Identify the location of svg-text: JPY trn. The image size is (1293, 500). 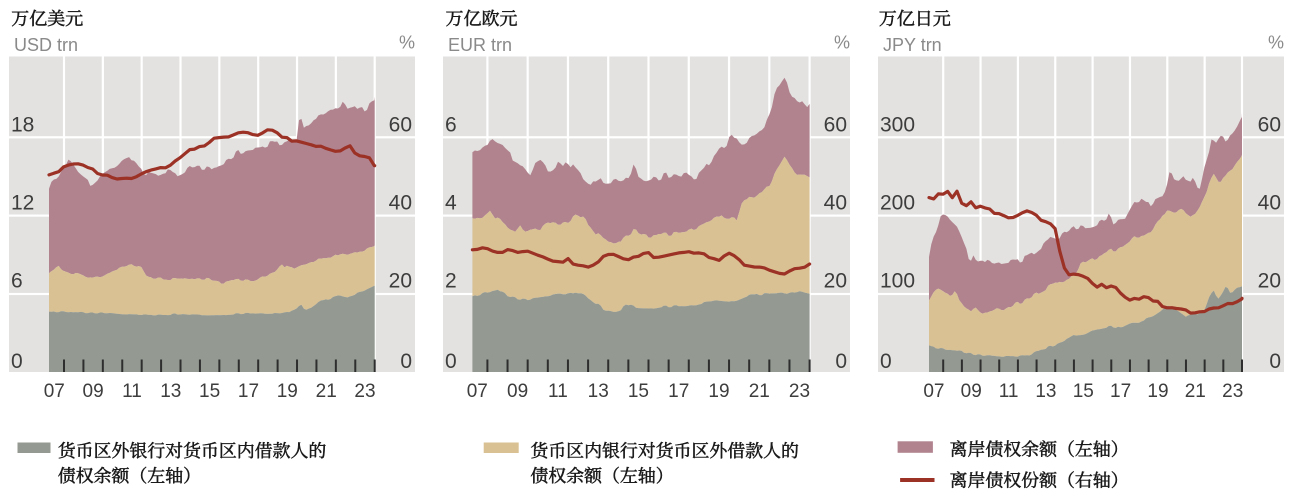
(912, 45).